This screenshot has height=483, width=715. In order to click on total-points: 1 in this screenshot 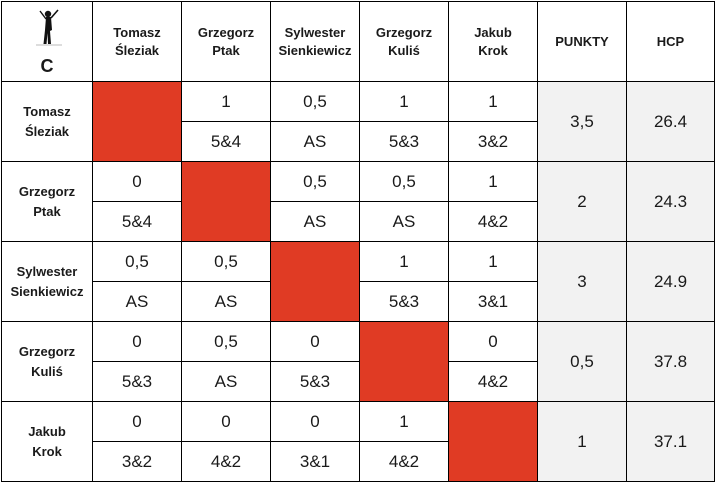, I will do `click(582, 441)`.